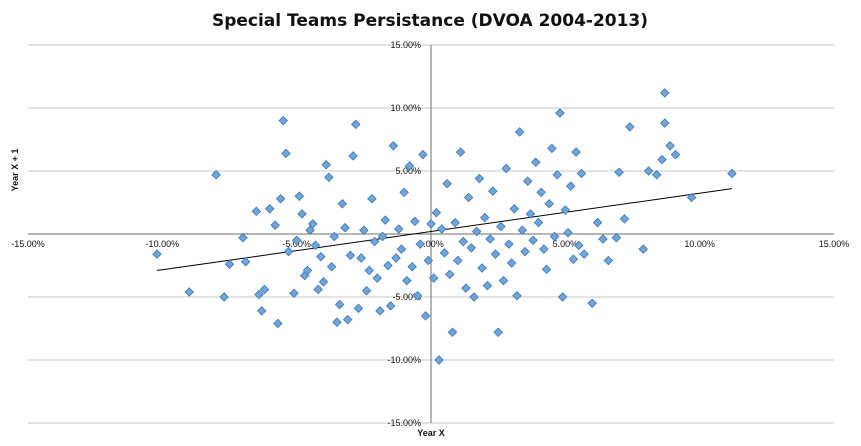 This screenshot has height=446, width=861. What do you see at coordinates (834, 244) in the screenshot?
I see `x-tick-label: 15.00%` at bounding box center [834, 244].